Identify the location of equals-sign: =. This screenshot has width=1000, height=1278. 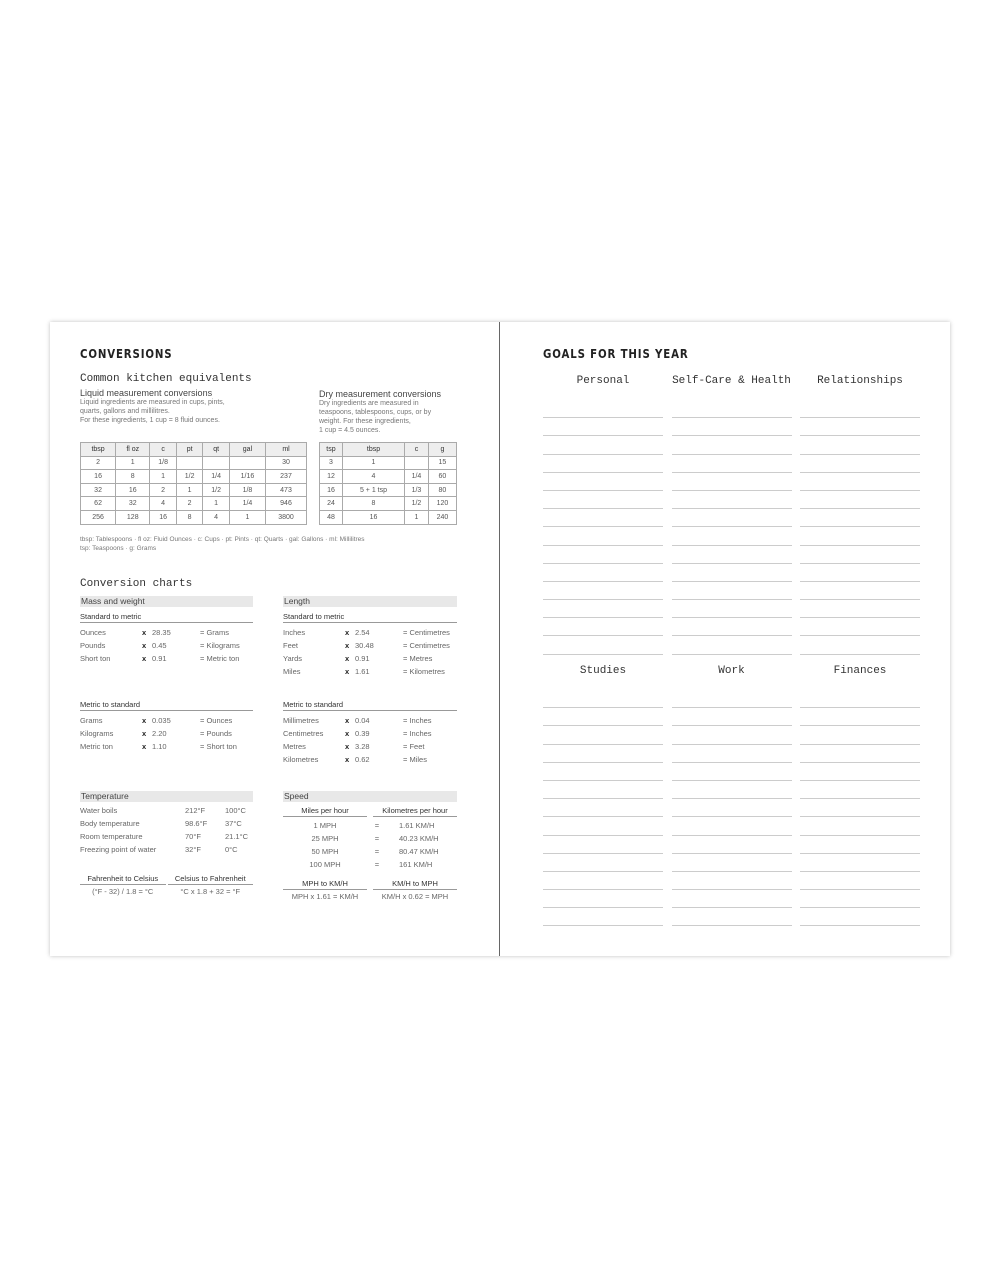
(377, 825).